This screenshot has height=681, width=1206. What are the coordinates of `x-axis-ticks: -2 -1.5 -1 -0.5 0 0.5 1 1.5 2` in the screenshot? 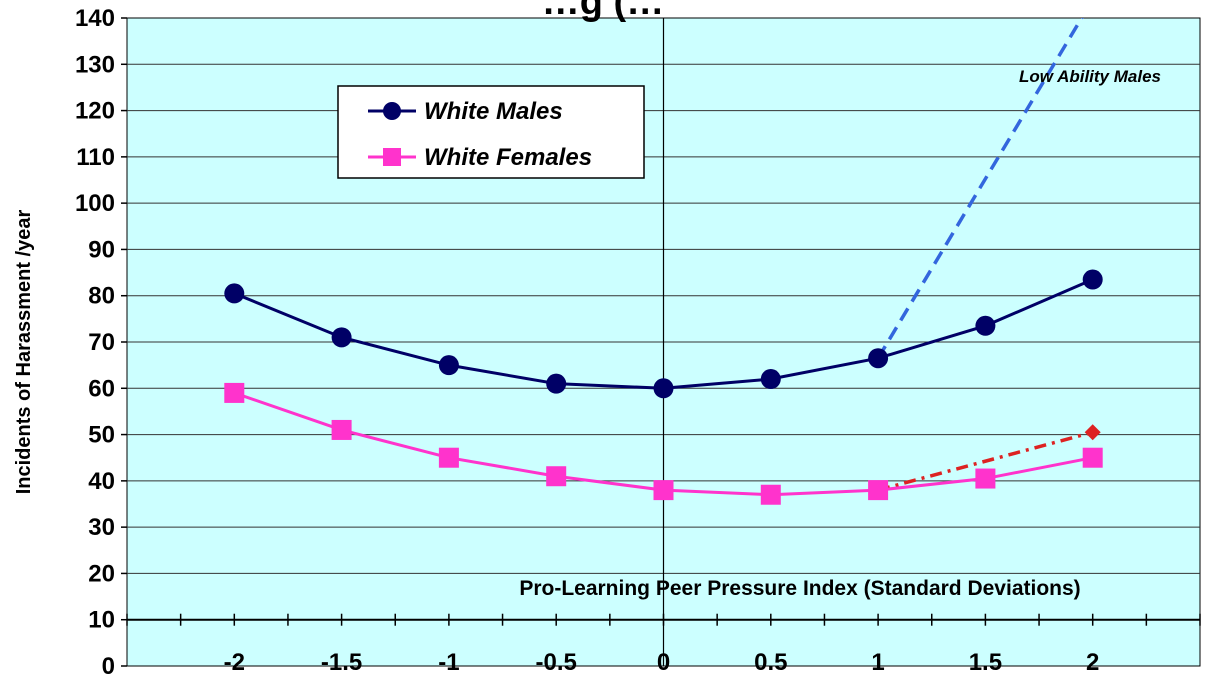 It's located at (662, 662).